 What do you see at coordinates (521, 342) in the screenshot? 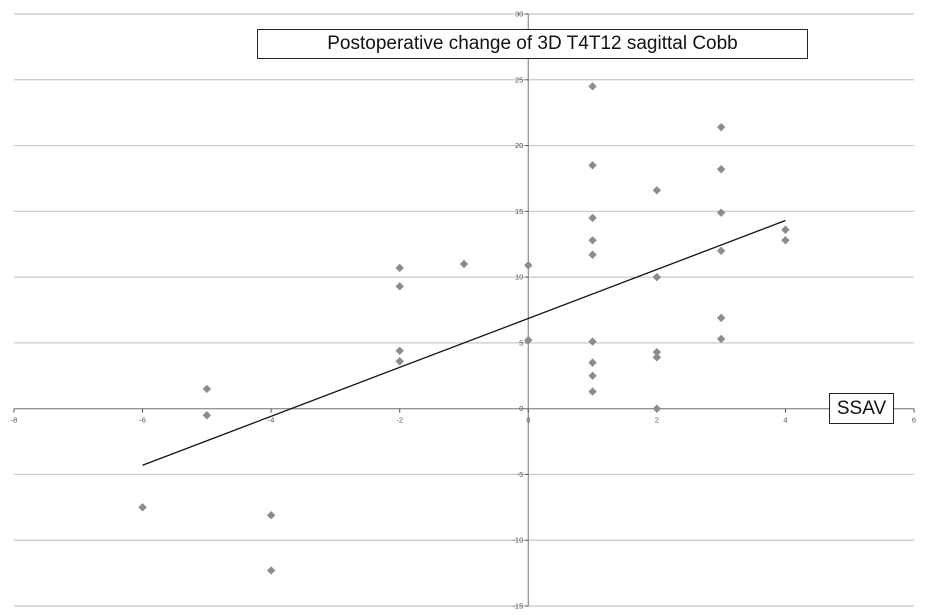
I see `y-tick-label: 5` at bounding box center [521, 342].